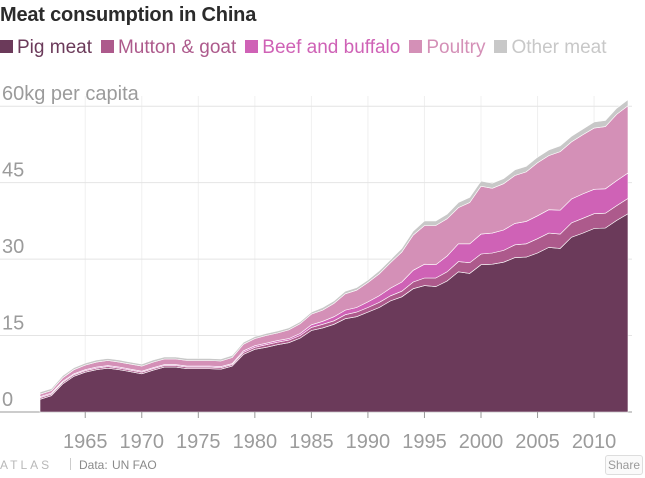 This screenshot has height=478, width=645. I want to click on y-tick-label: 45, so click(13, 171).